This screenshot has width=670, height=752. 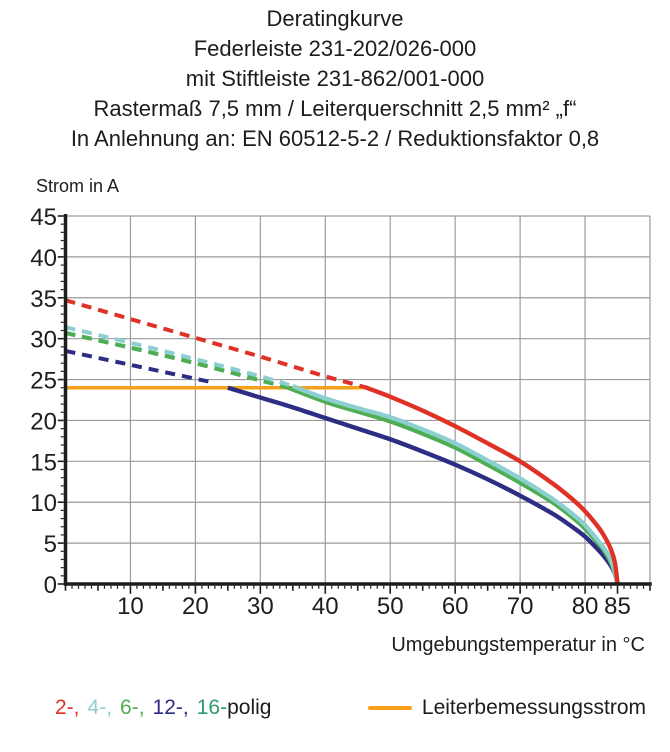 I want to click on curve-dashed-12-polig, so click(x=140, y=366).